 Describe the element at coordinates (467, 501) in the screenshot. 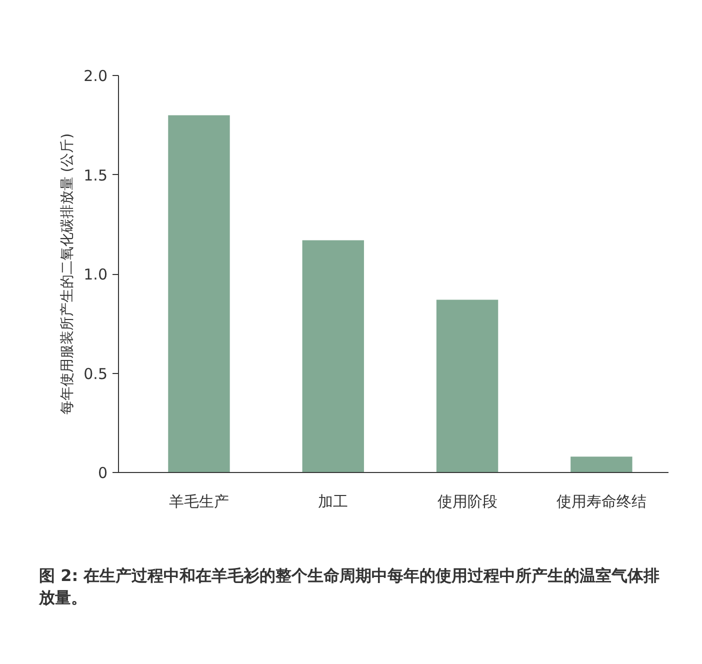

I see `x-tick-label: 使用阶段` at that location.